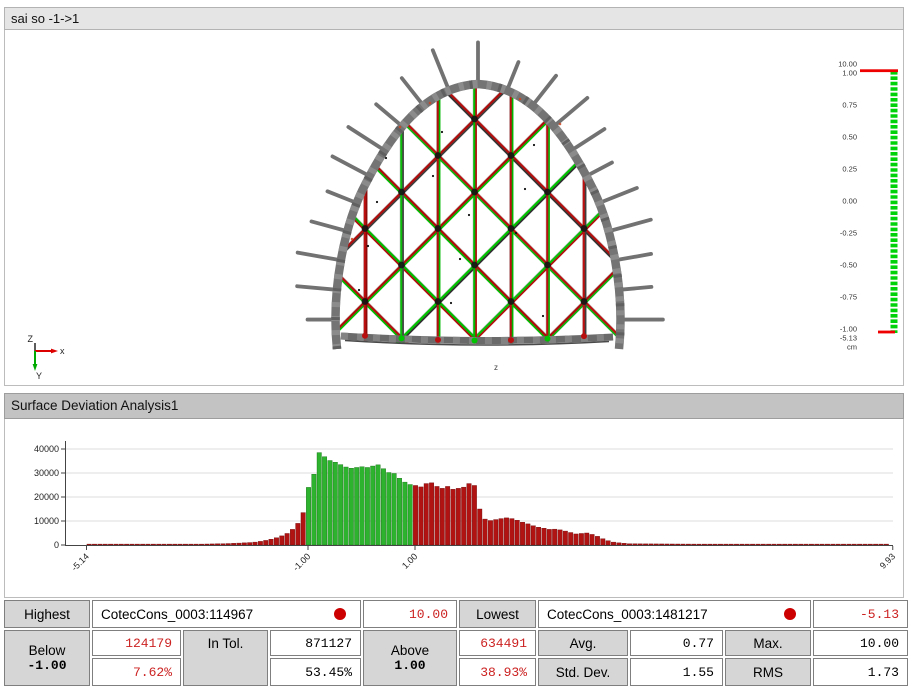  What do you see at coordinates (47, 665) in the screenshot?
I see `below-threshold: -1.00` at bounding box center [47, 665].